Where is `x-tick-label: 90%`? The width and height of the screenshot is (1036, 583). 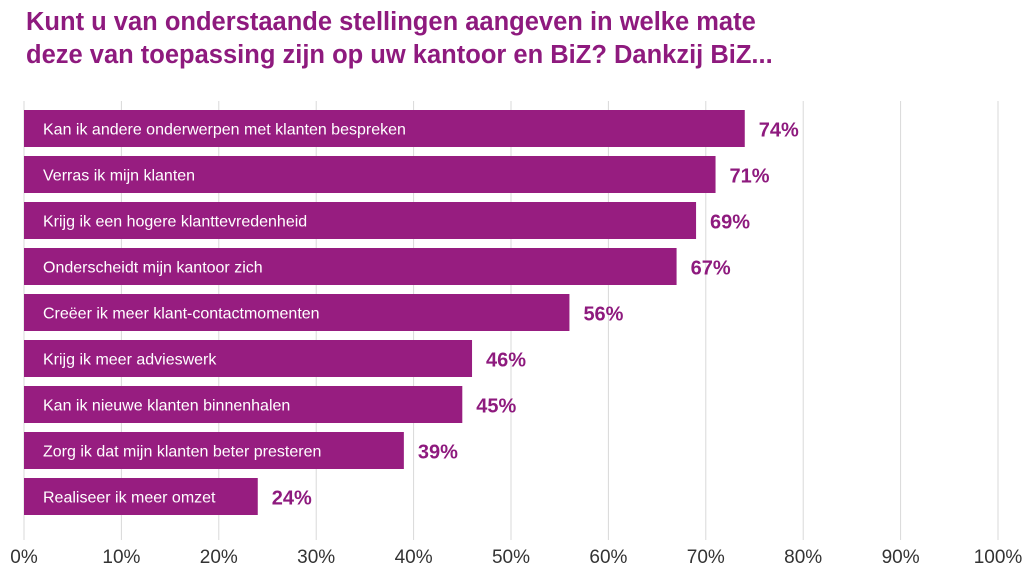
x-tick-label: 90% is located at coordinates (901, 557).